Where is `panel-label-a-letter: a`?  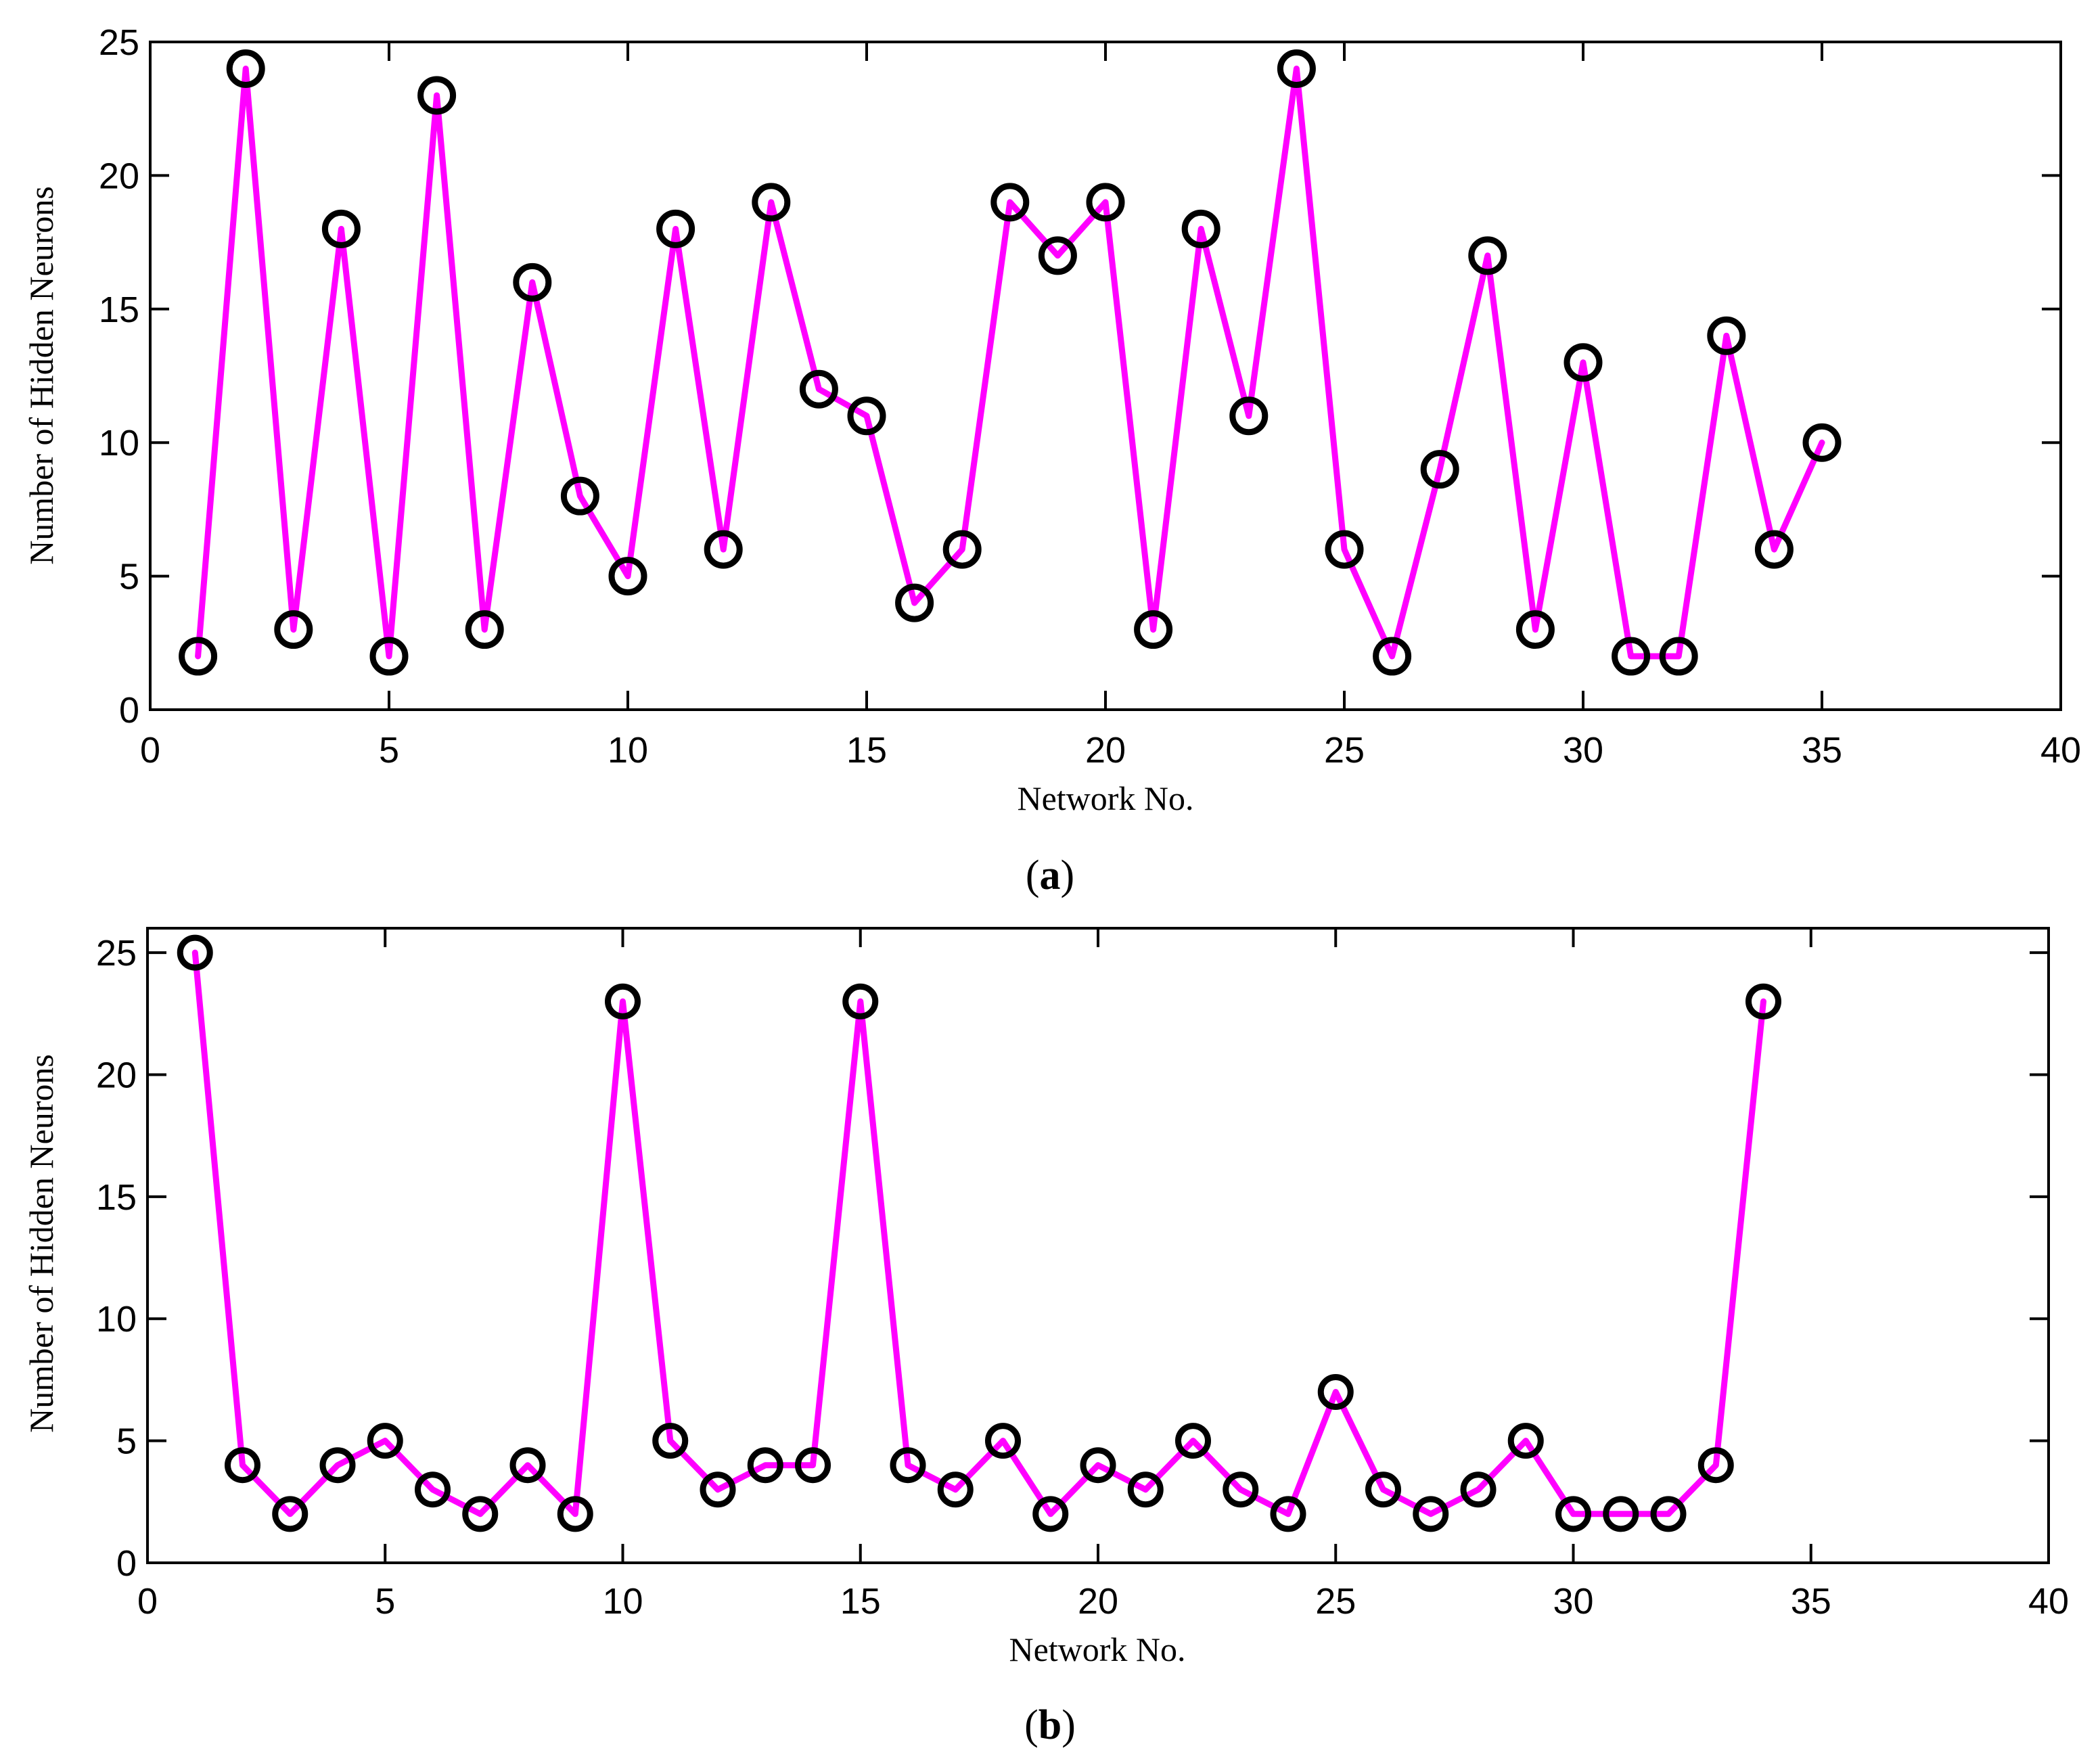 panel-label-a-letter: a is located at coordinates (1050, 875).